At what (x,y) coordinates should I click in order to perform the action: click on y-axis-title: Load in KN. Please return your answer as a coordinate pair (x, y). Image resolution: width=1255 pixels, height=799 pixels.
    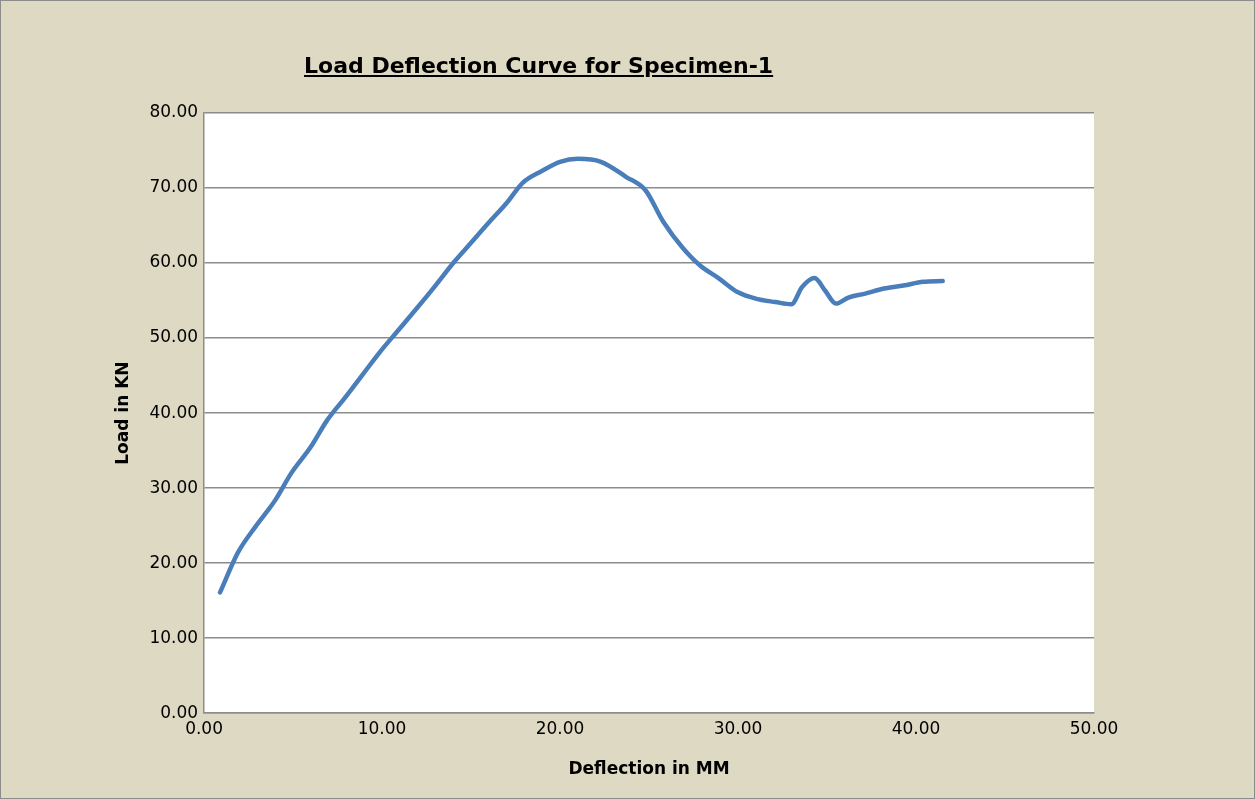
    Looking at the image, I should click on (121, 413).